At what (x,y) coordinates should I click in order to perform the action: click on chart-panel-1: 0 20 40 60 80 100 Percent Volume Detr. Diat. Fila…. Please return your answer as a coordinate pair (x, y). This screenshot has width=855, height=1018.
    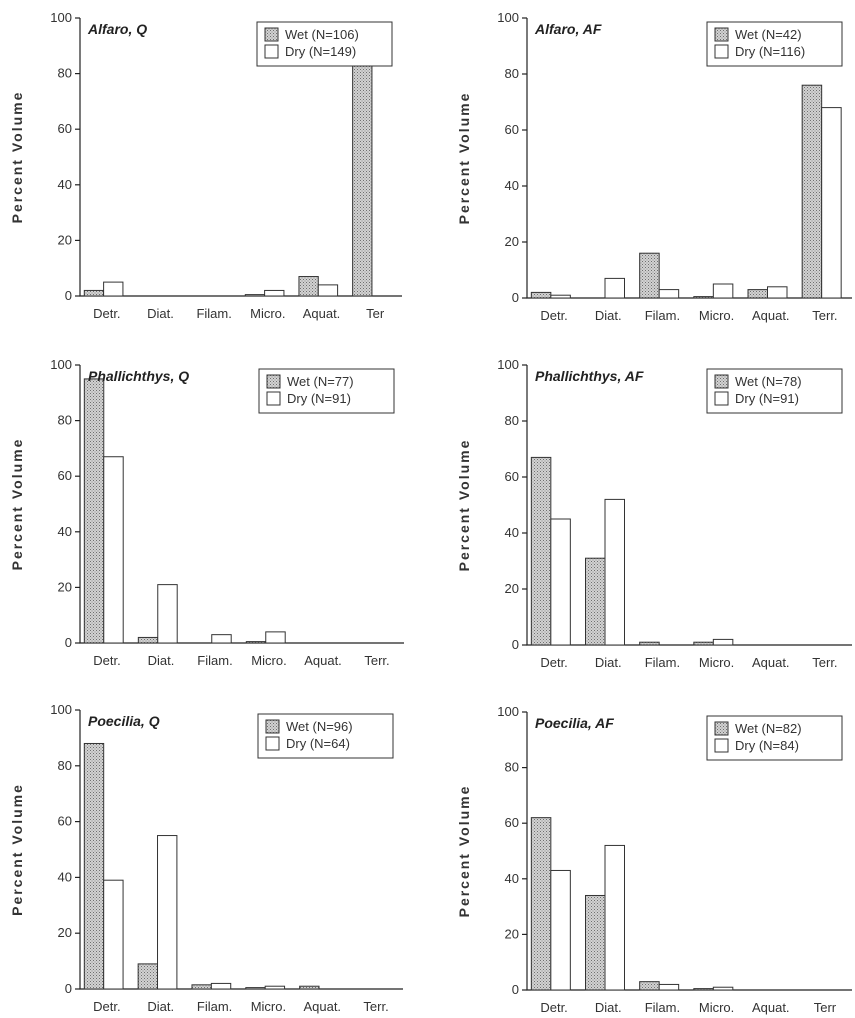
    Looking at the image, I should click on (654, 166).